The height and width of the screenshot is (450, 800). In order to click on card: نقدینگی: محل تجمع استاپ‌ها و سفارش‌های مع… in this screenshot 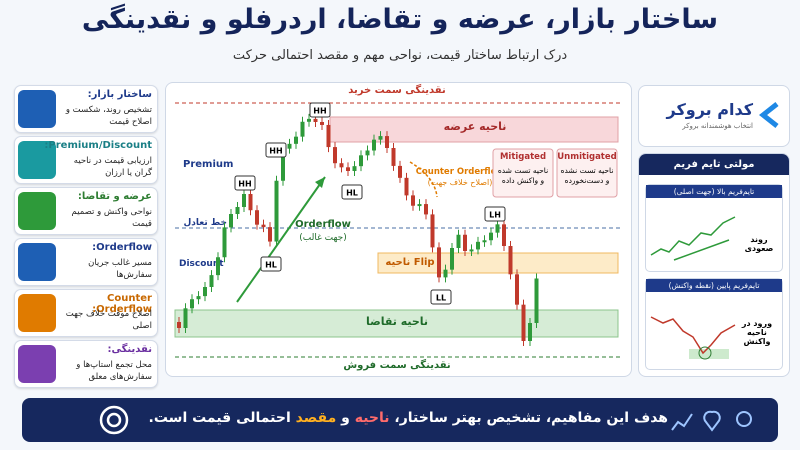, I will do `click(86, 364)`.